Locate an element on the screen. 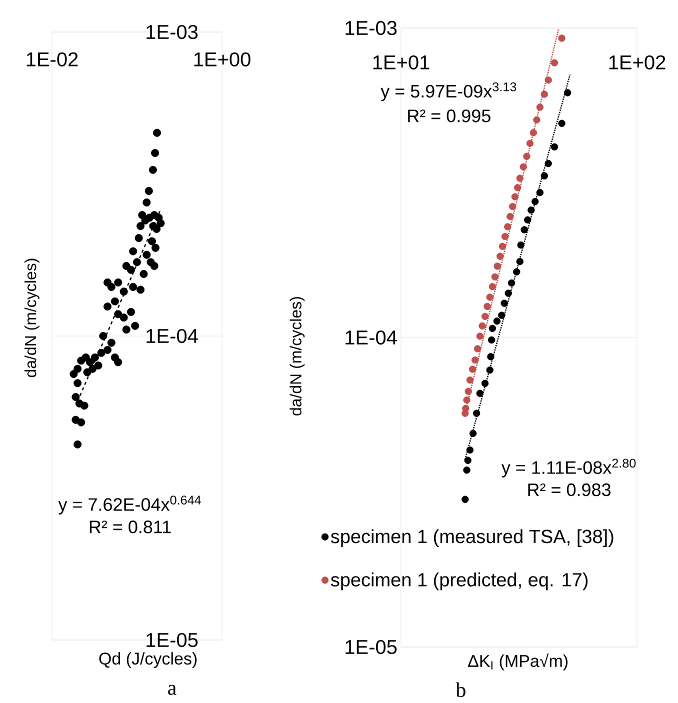 The image size is (678, 703). text: a is located at coordinates (172, 689).